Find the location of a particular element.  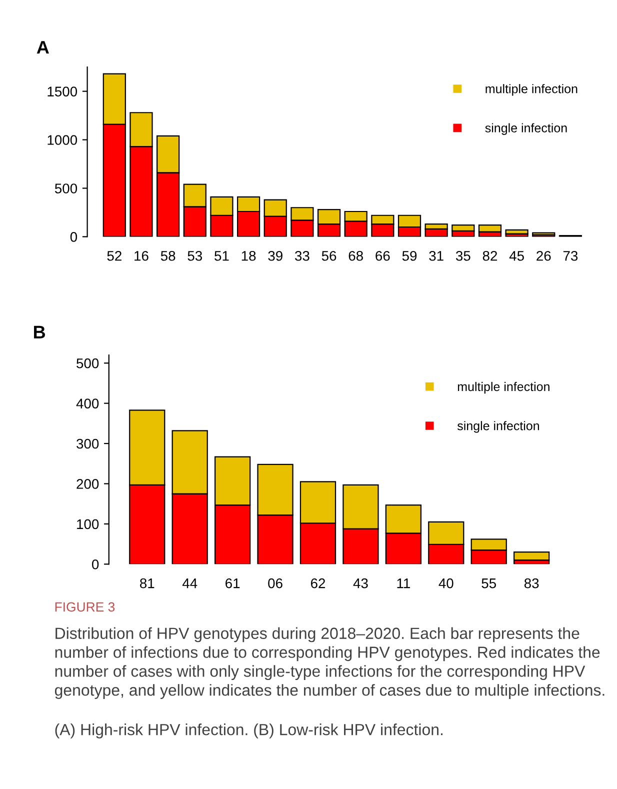

y-tick-label: 1000 is located at coordinates (63, 140).